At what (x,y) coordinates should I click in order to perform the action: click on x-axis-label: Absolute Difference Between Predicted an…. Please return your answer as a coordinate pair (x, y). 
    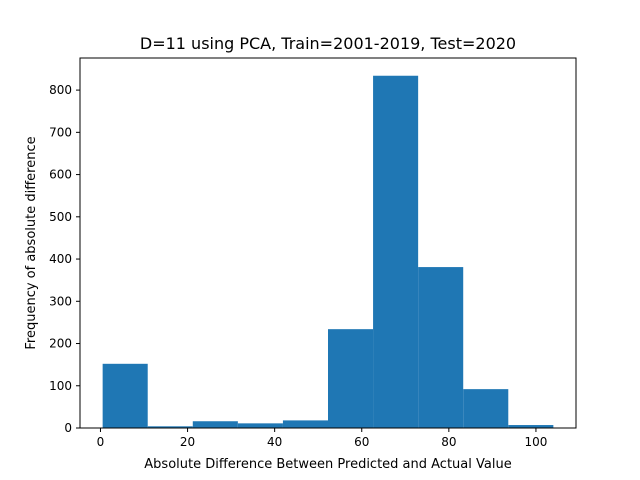
    Looking at the image, I should click on (327, 464).